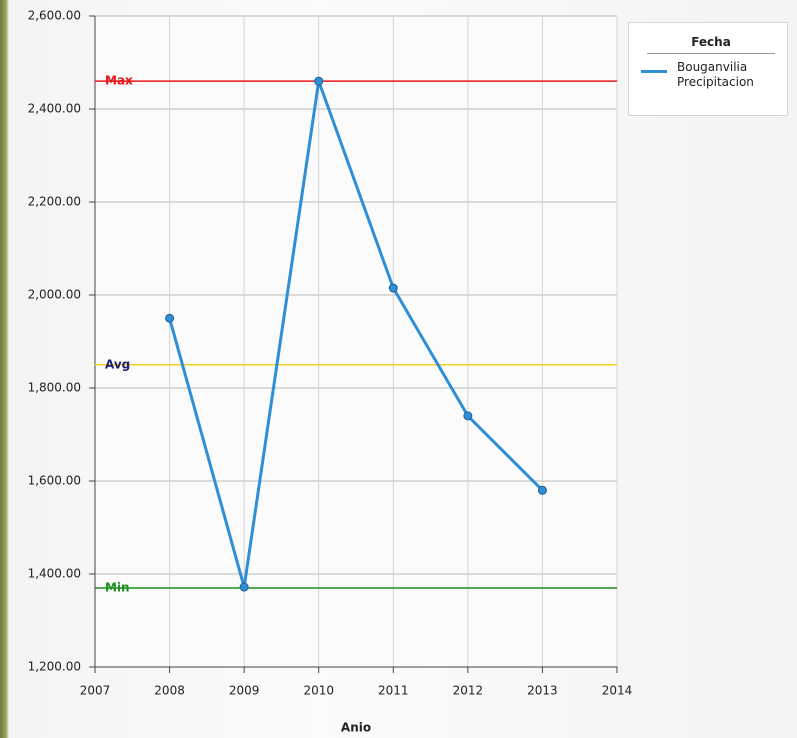  What do you see at coordinates (711, 44) in the screenshot?
I see `legend-title: Fecha` at bounding box center [711, 44].